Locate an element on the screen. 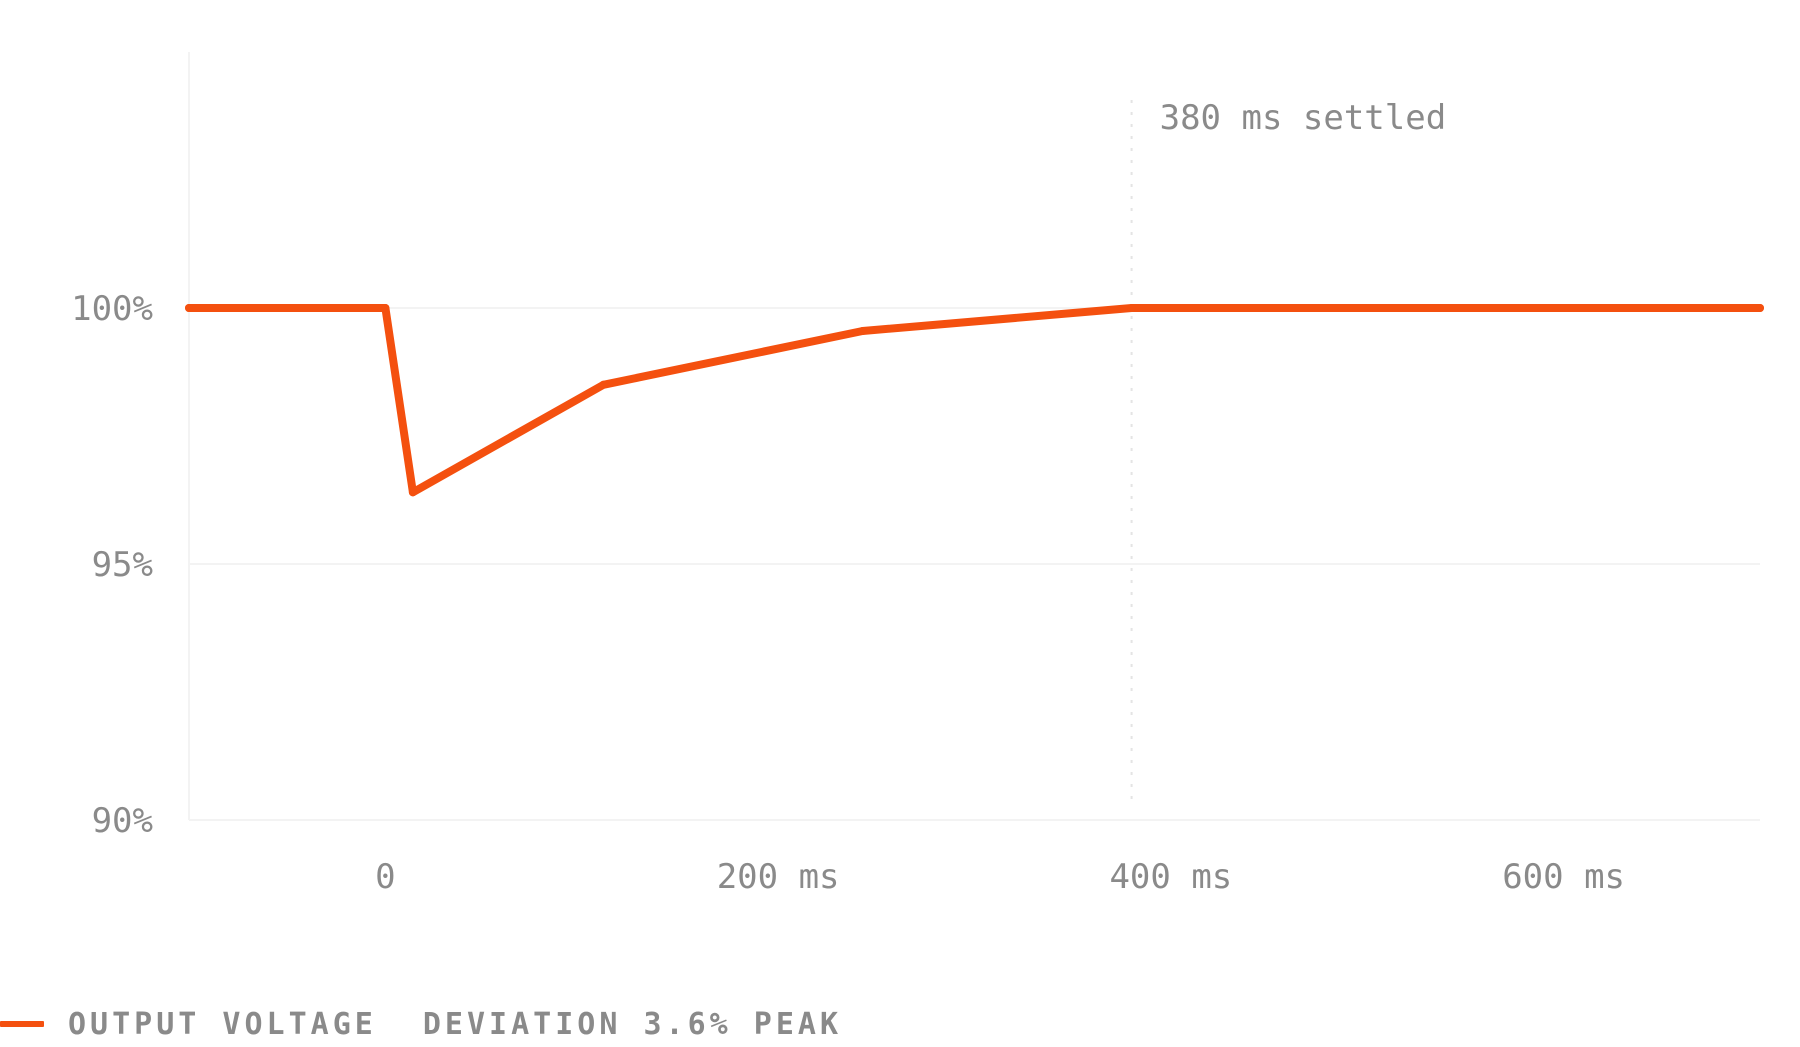  y-tick-label: 100% is located at coordinates (112, 309).